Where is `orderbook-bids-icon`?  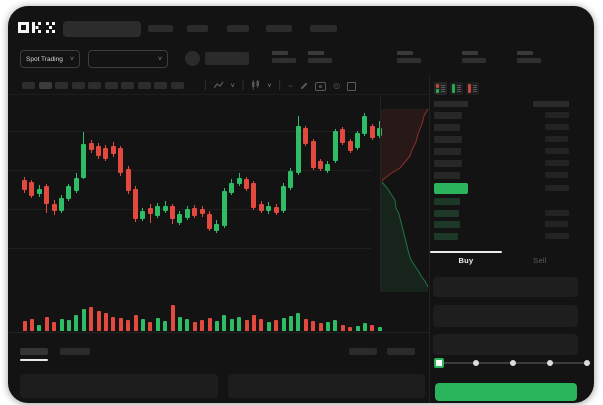
orderbook-bids-icon is located at coordinates (456, 88).